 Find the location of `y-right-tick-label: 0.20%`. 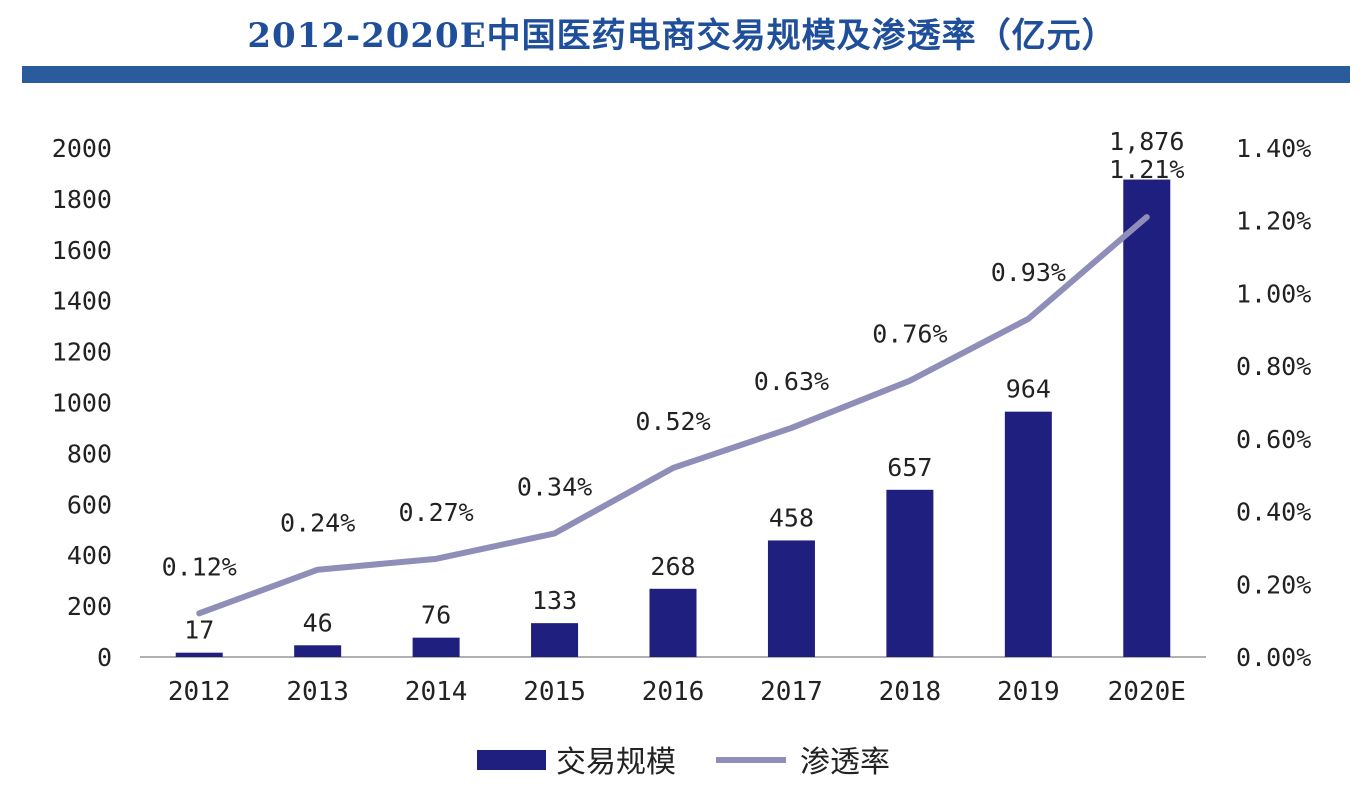

y-right-tick-label: 0.20% is located at coordinates (1273, 584).